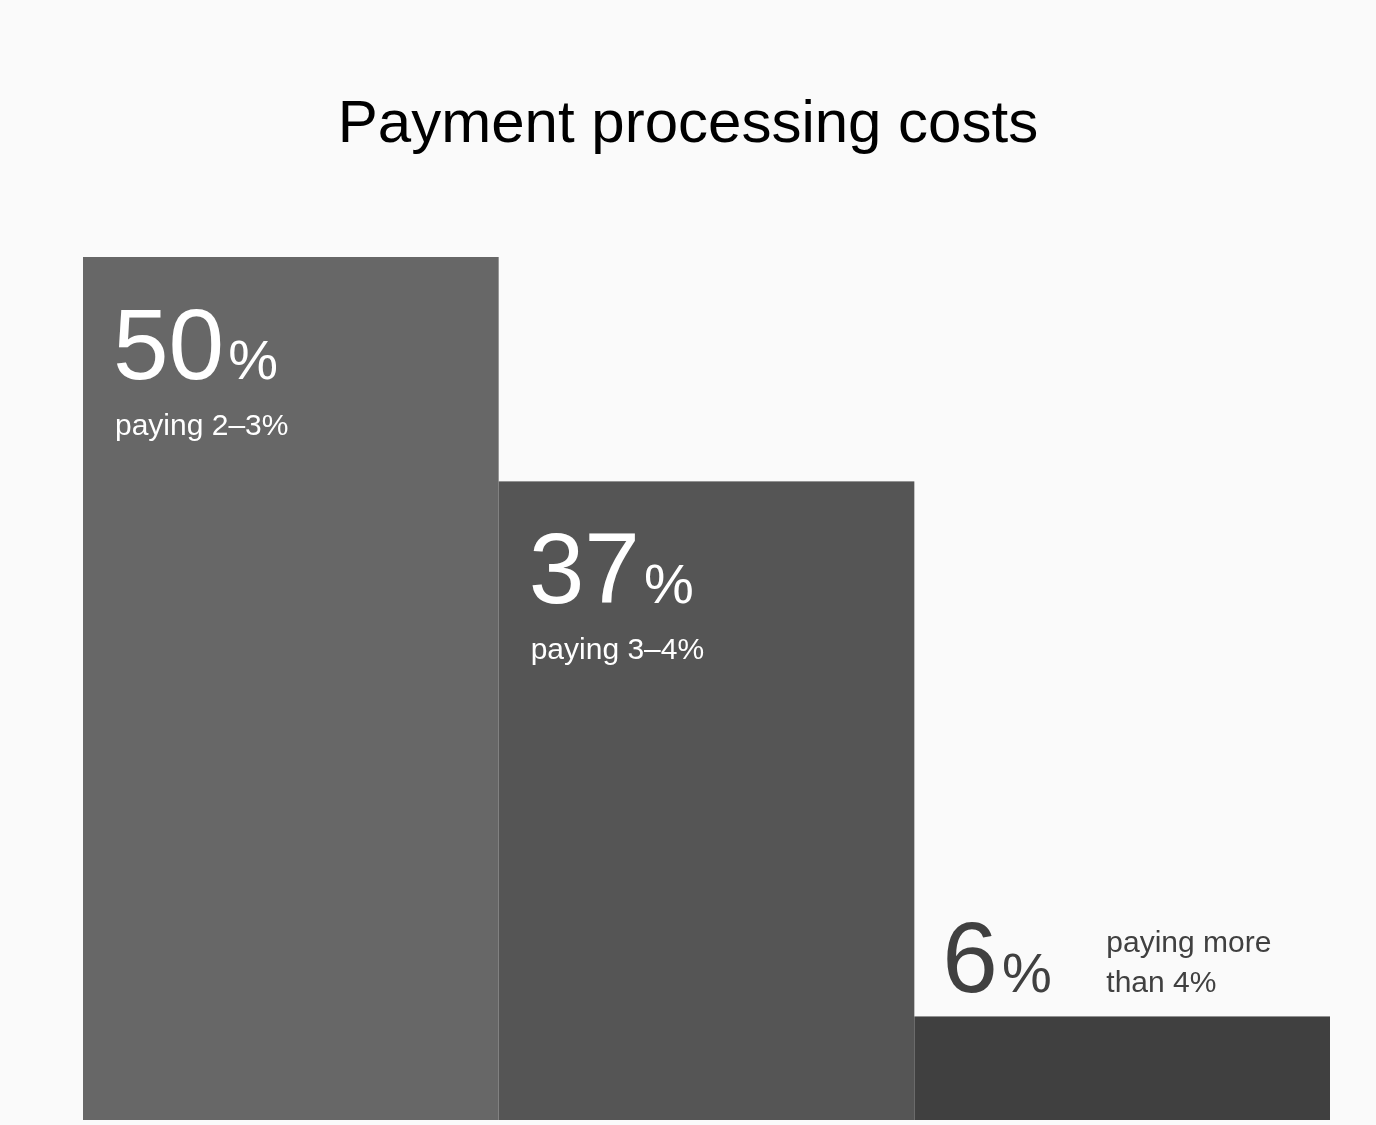 This screenshot has width=1376, height=1125. I want to click on x-tick-label: paying more than 4%, so click(1189, 962).